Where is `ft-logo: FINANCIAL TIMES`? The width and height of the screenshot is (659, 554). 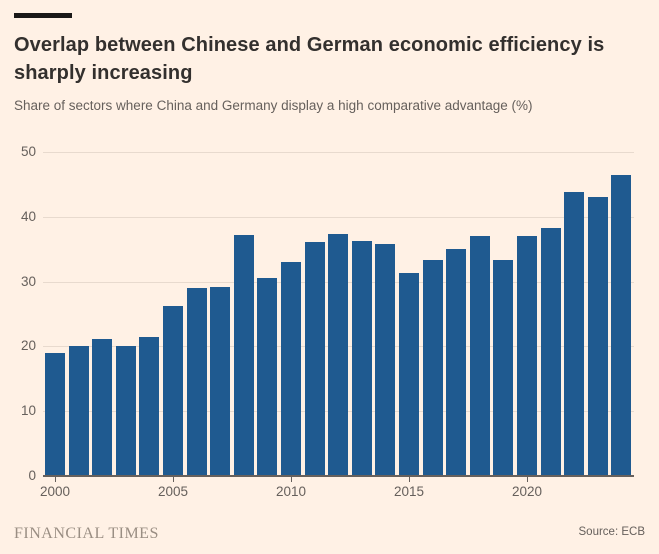
ft-logo: FINANCIAL TIMES is located at coordinates (86, 533).